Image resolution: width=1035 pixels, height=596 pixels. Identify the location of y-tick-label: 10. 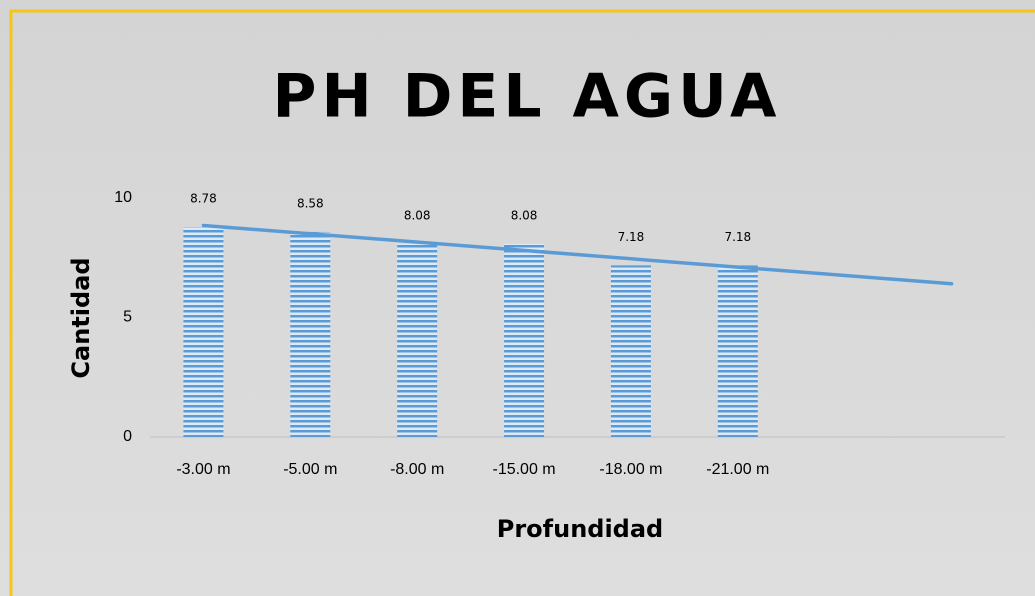
(123, 197).